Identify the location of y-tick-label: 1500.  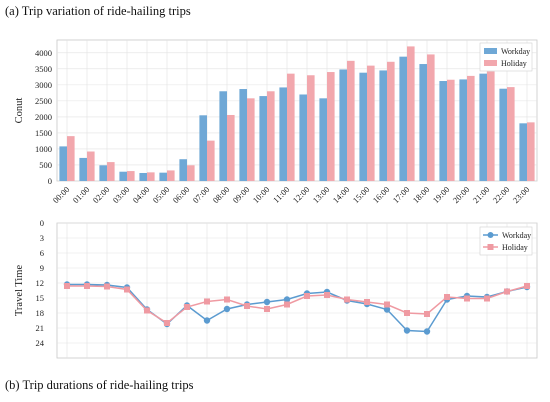
(43, 133).